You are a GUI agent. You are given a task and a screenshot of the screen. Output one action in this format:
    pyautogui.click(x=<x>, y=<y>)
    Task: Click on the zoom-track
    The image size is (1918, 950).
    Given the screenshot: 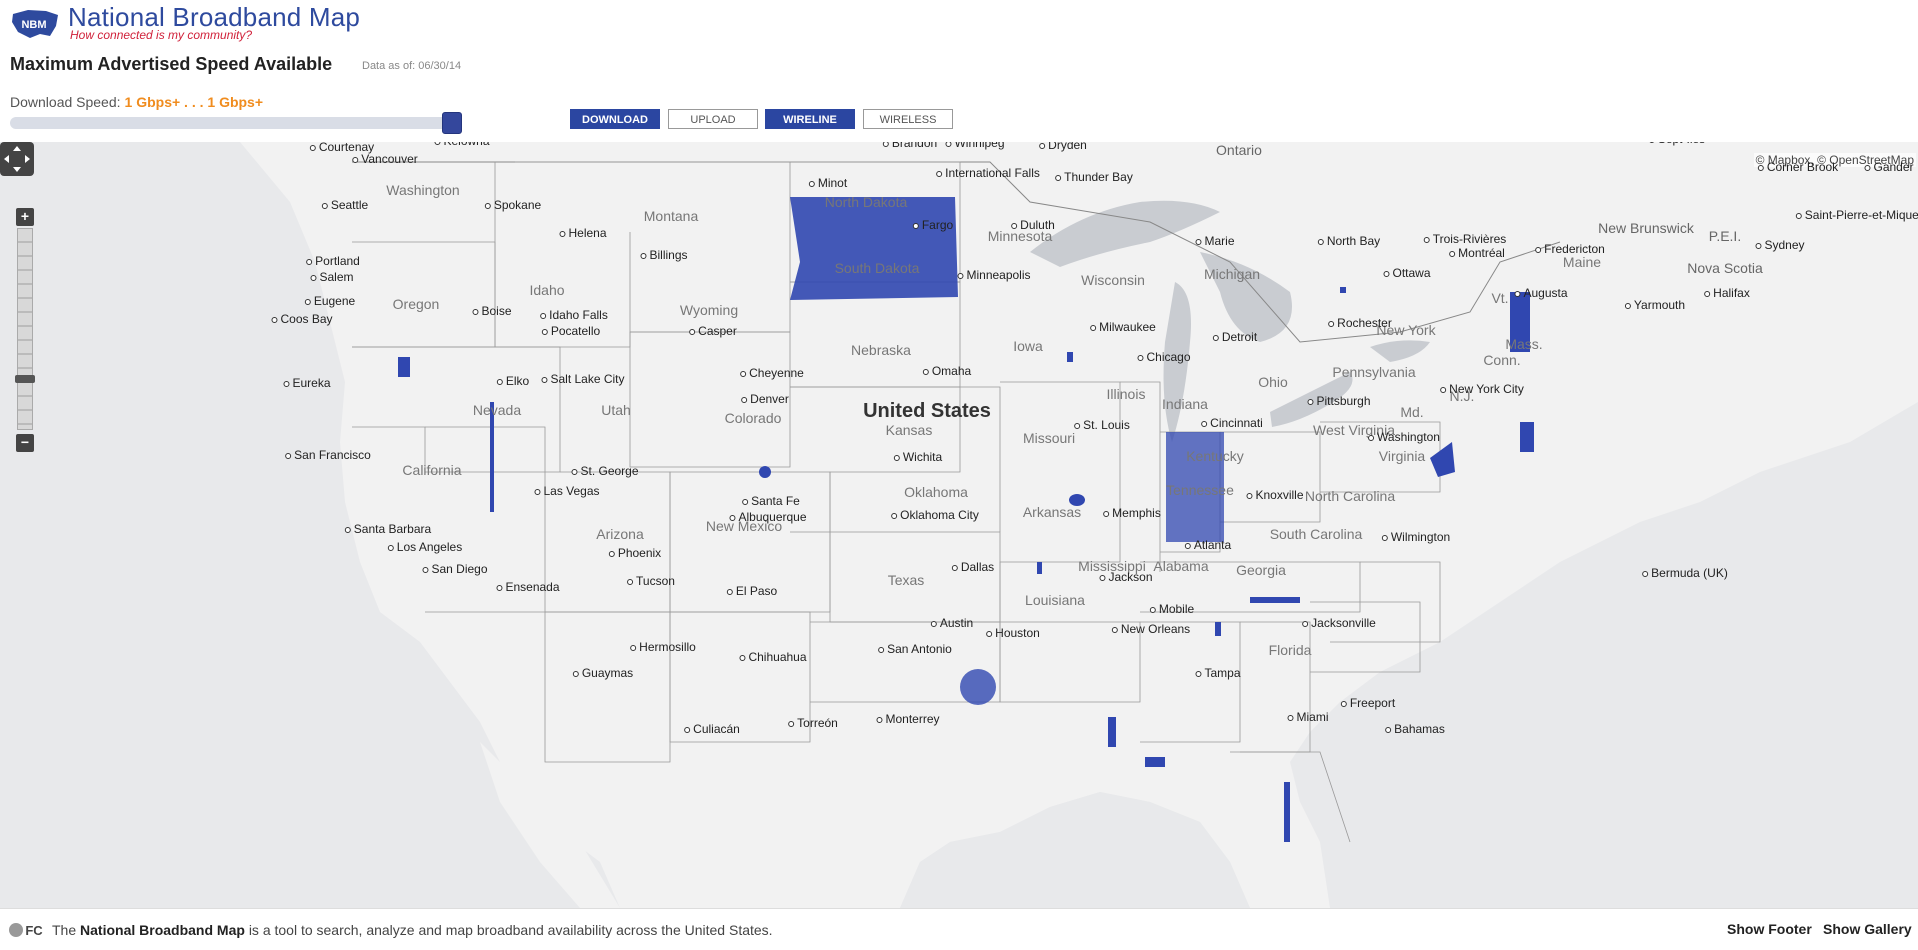 What is the action you would take?
    pyautogui.click(x=25, y=329)
    